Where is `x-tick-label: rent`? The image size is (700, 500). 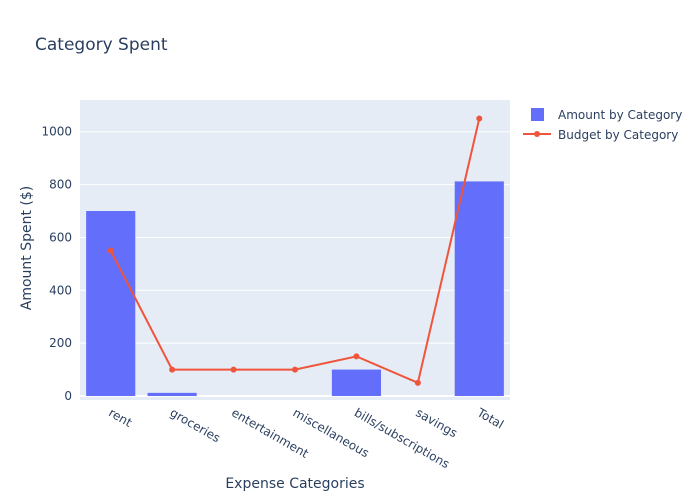
x-tick-label: rent is located at coordinates (120, 417).